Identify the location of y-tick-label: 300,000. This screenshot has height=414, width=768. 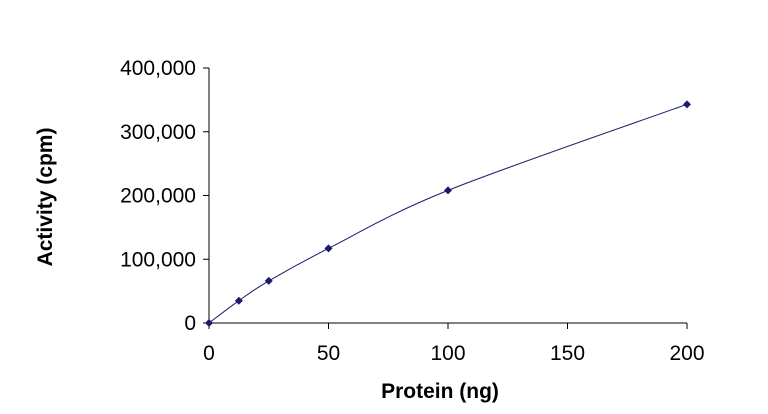
(158, 132).